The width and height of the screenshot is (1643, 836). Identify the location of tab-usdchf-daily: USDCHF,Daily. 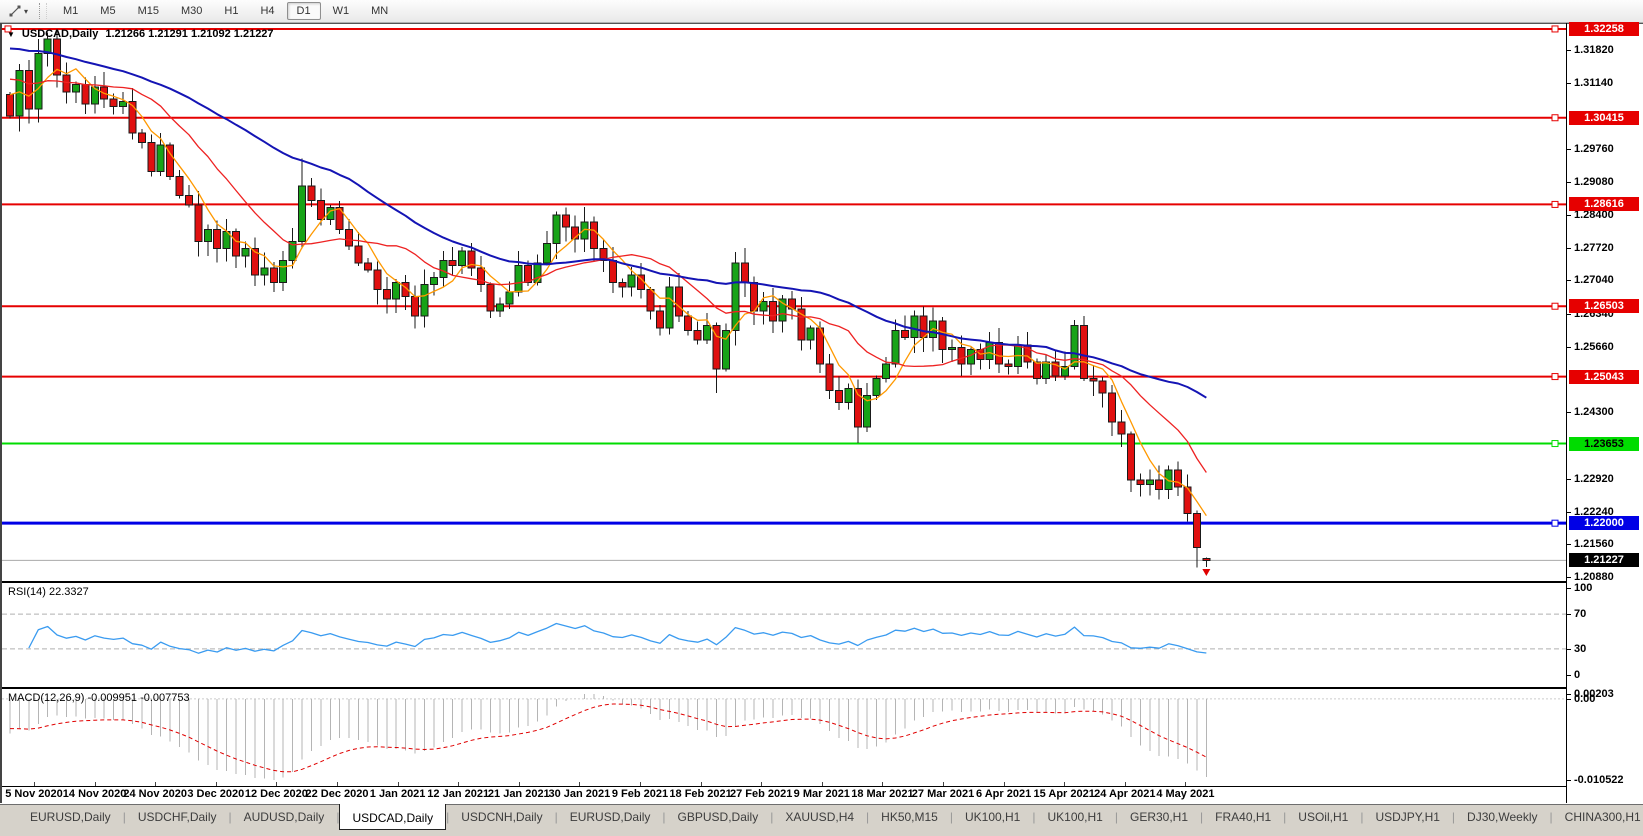
(177, 817).